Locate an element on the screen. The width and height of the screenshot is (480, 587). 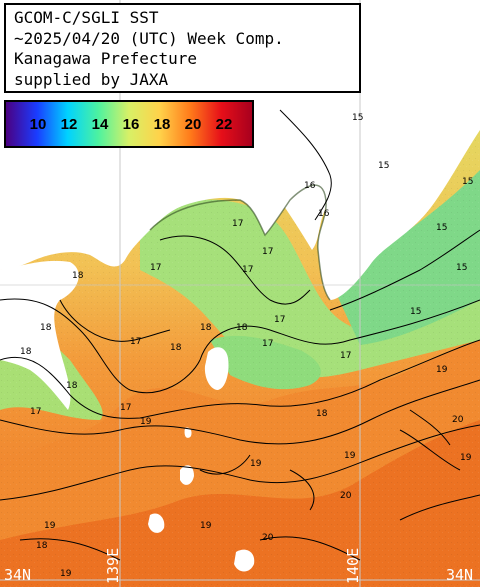
toshima-island is located at coordinates (187, 475).